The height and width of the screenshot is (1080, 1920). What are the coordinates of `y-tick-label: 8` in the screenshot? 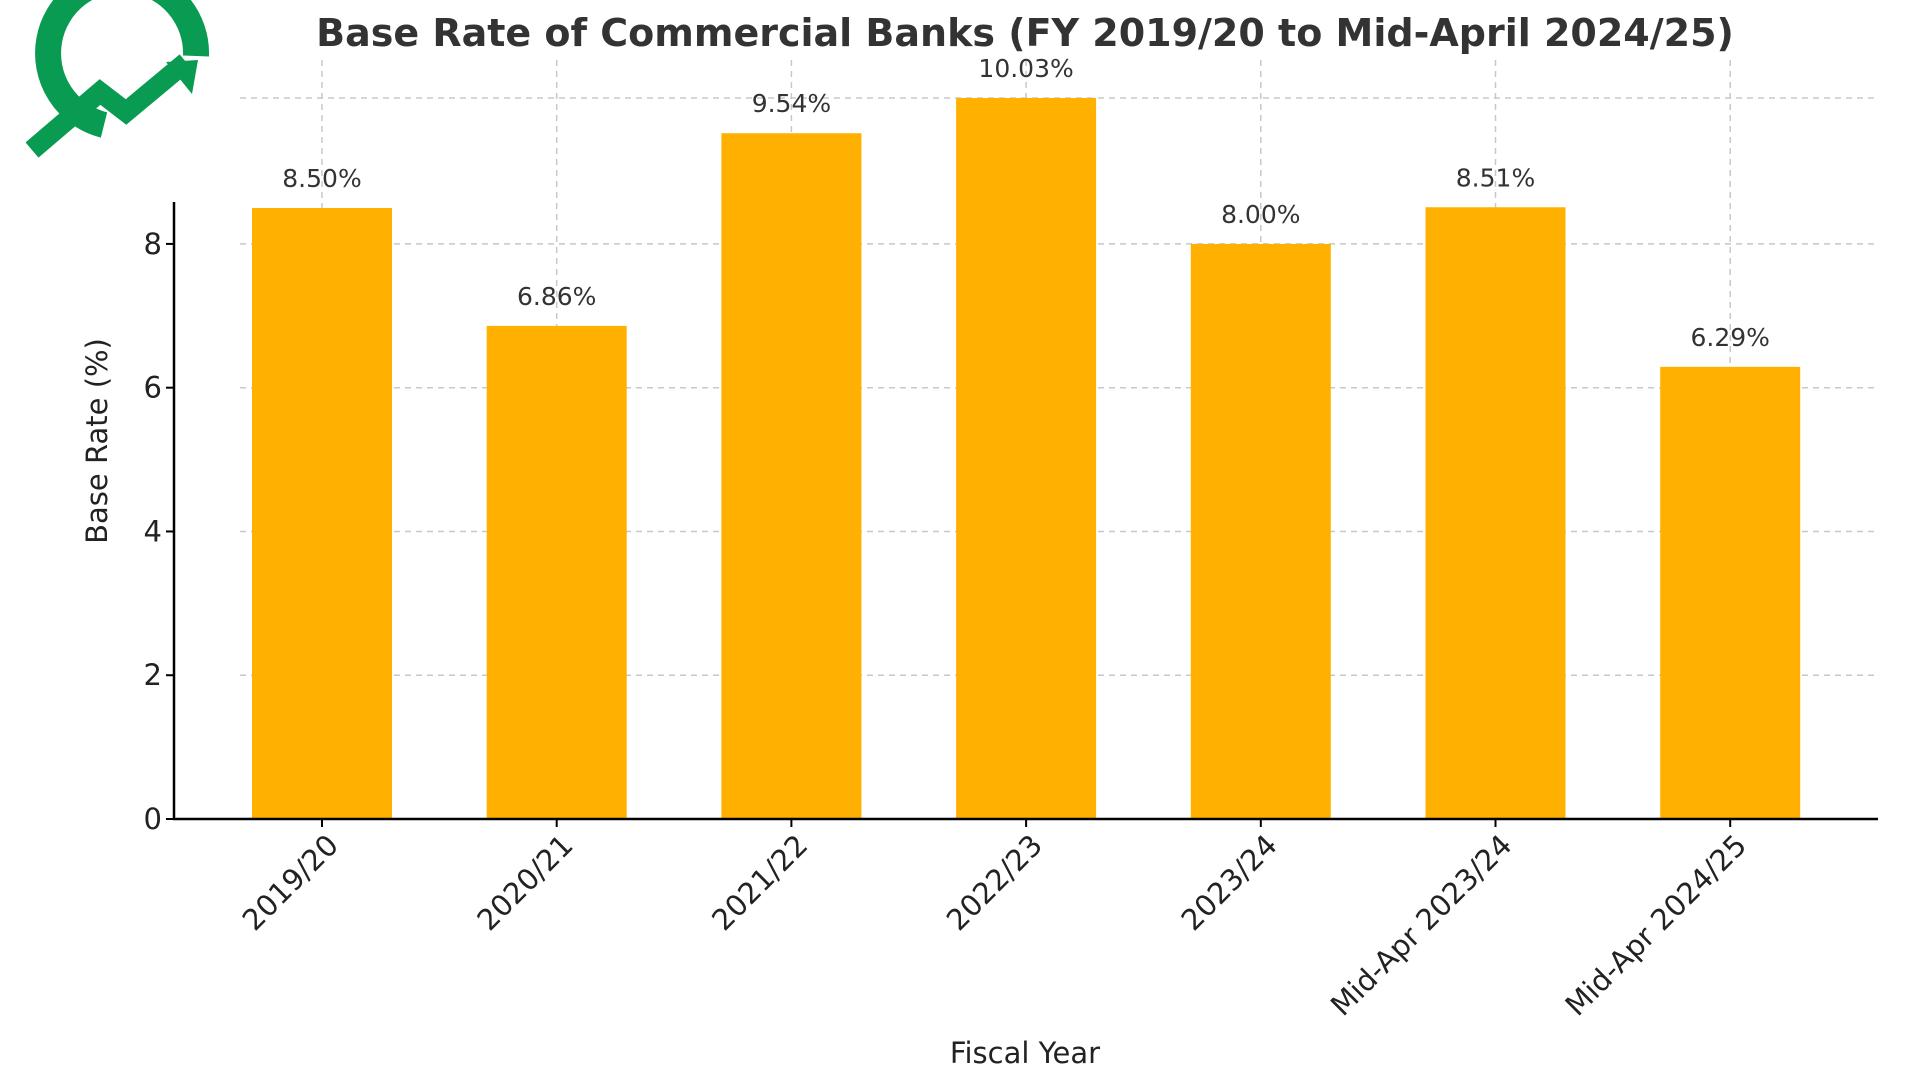 It's located at (153, 244).